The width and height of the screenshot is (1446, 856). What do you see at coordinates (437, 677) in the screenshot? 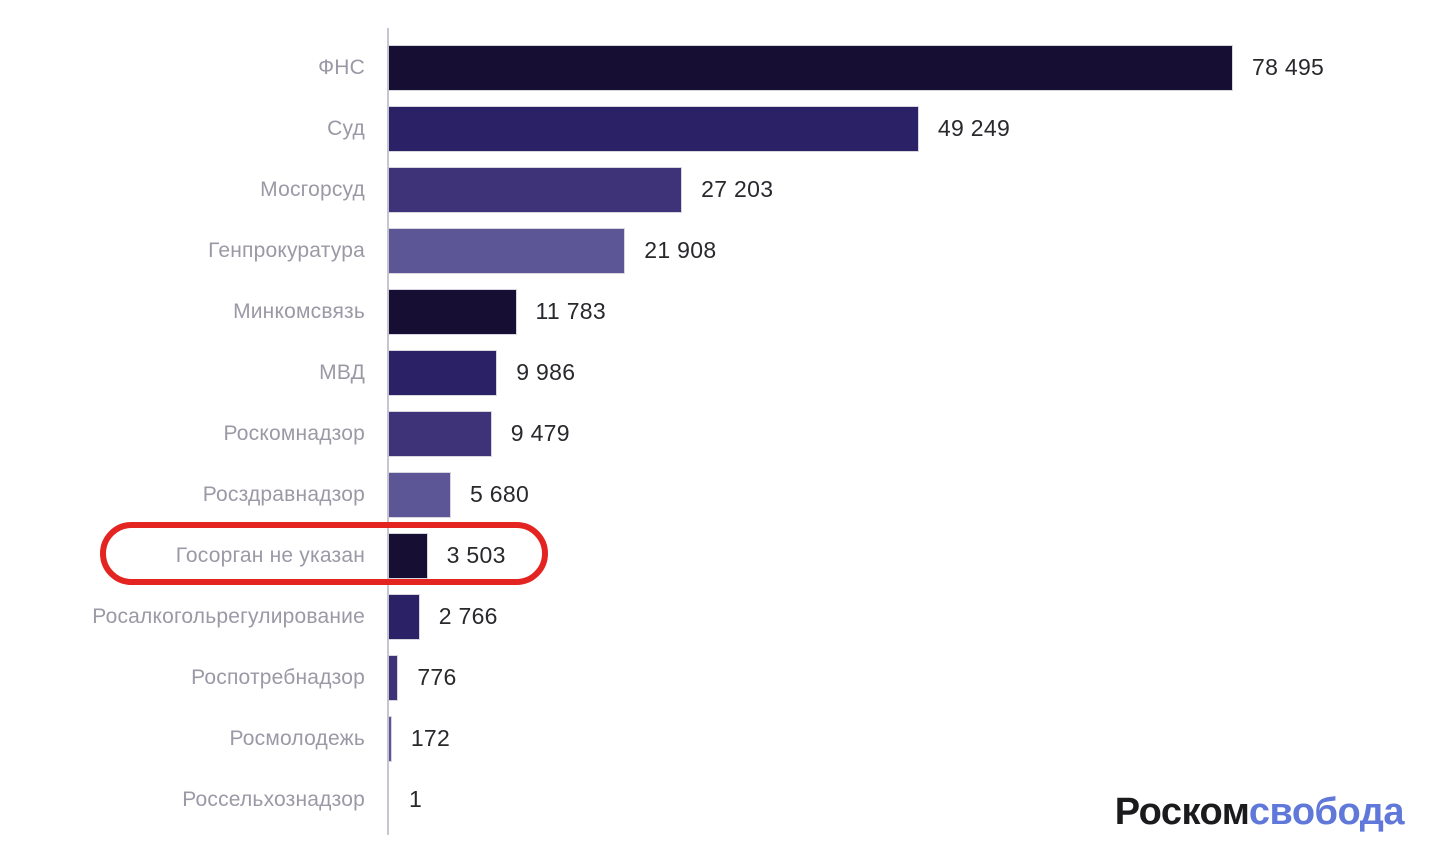
I see `value-label: 776` at bounding box center [437, 677].